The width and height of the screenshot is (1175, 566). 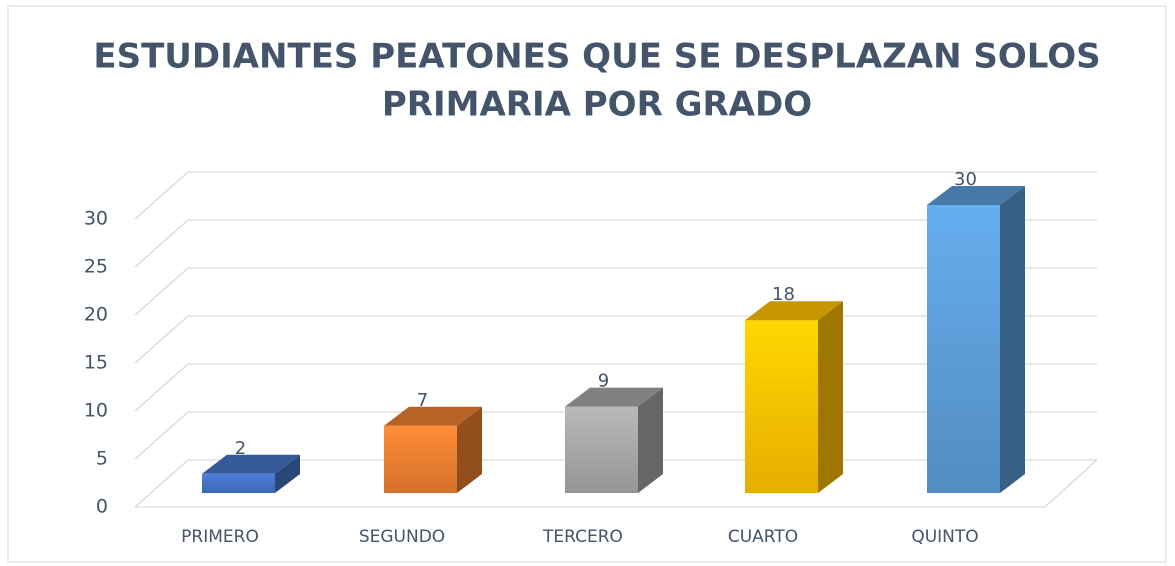 I want to click on x-tick-label: CUARTO, so click(x=763, y=537).